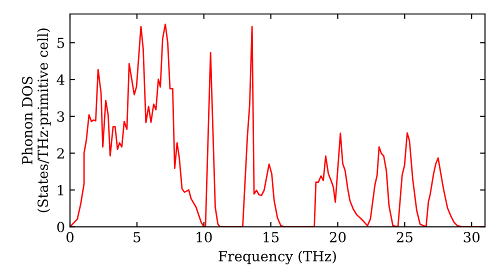  I want to click on y-tick-label: 1, so click(61, 190).